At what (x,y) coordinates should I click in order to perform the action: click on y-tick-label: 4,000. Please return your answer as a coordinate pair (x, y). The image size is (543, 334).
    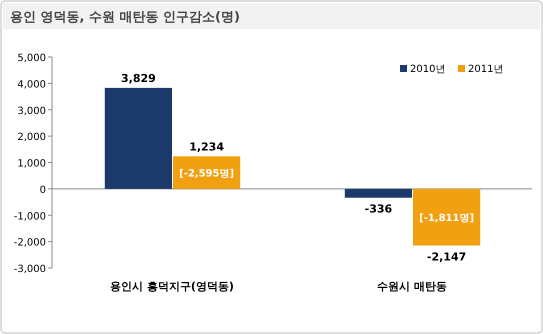
    Looking at the image, I should click on (31, 84).